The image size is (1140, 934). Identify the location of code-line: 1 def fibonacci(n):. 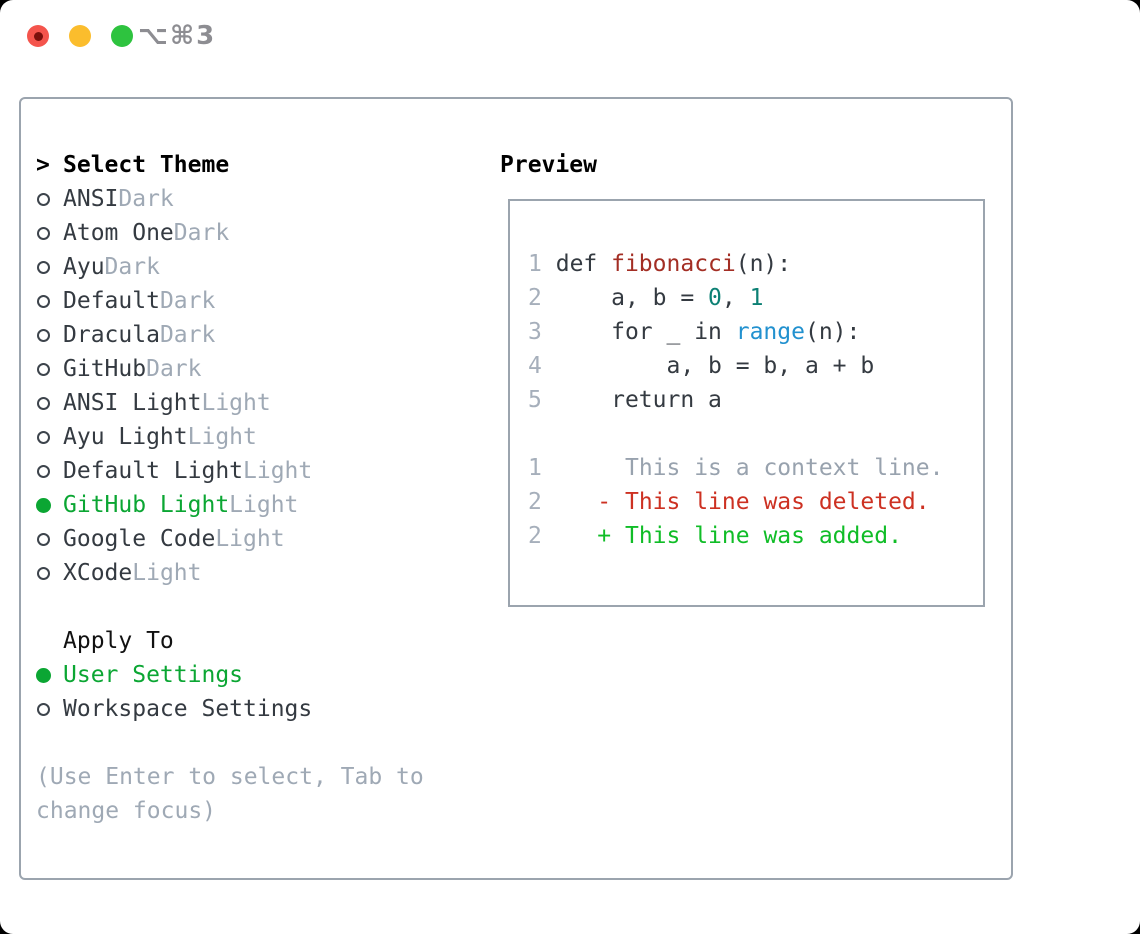
(659, 264).